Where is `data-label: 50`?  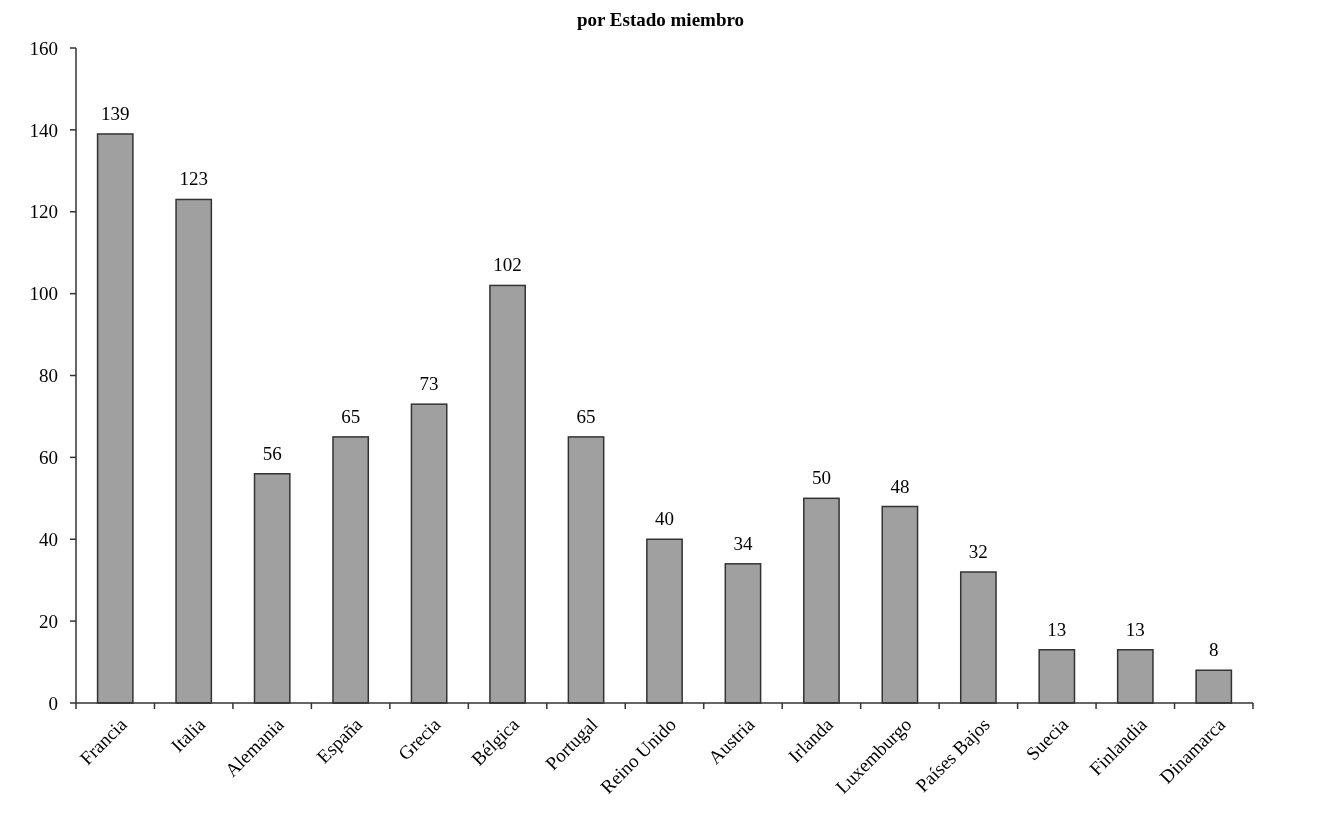
data-label: 50 is located at coordinates (821, 478).